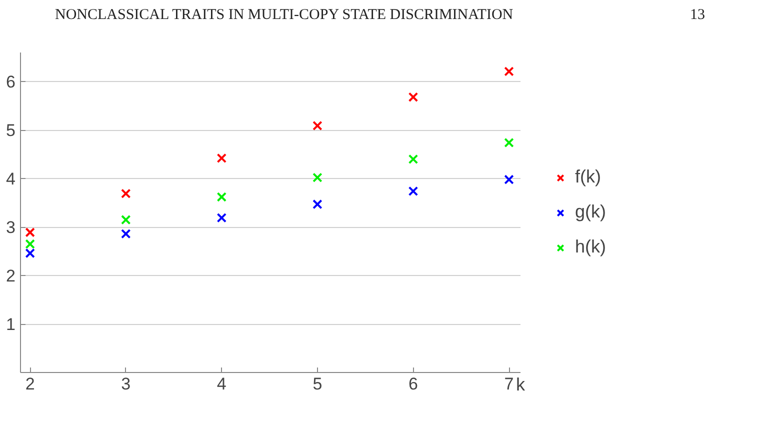 The width and height of the screenshot is (762, 434). What do you see at coordinates (11, 82) in the screenshot?
I see `y-tick-label: 6` at bounding box center [11, 82].